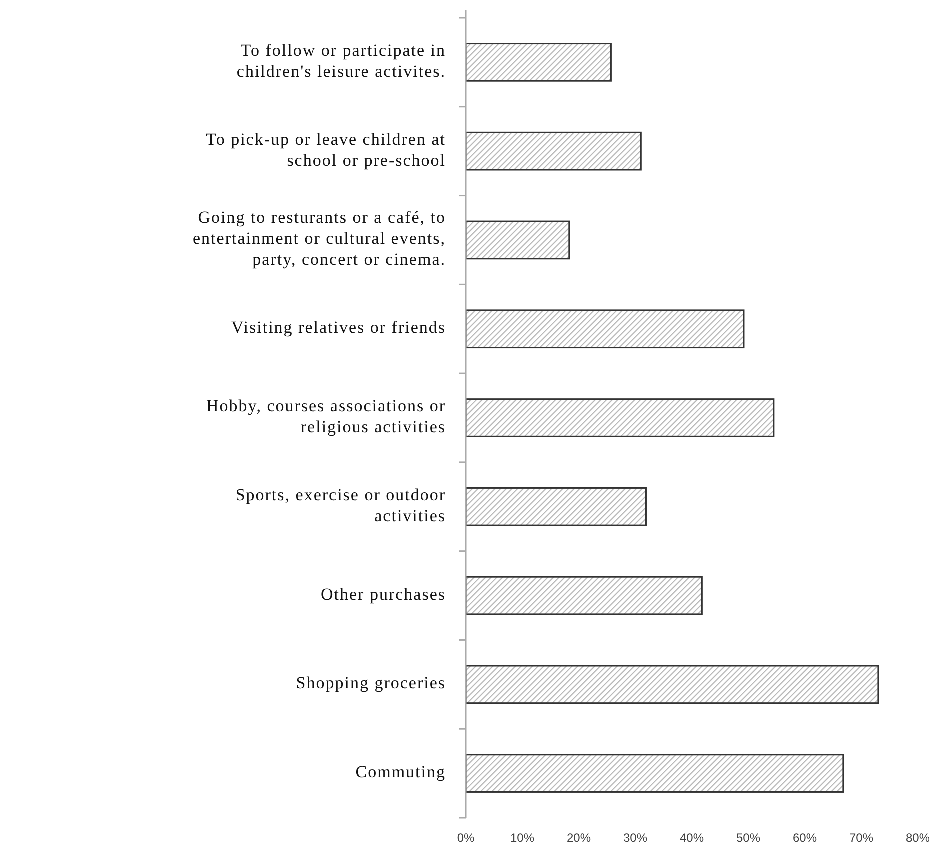 The image size is (937, 852). I want to click on x-tick-label: 0%, so click(466, 838).